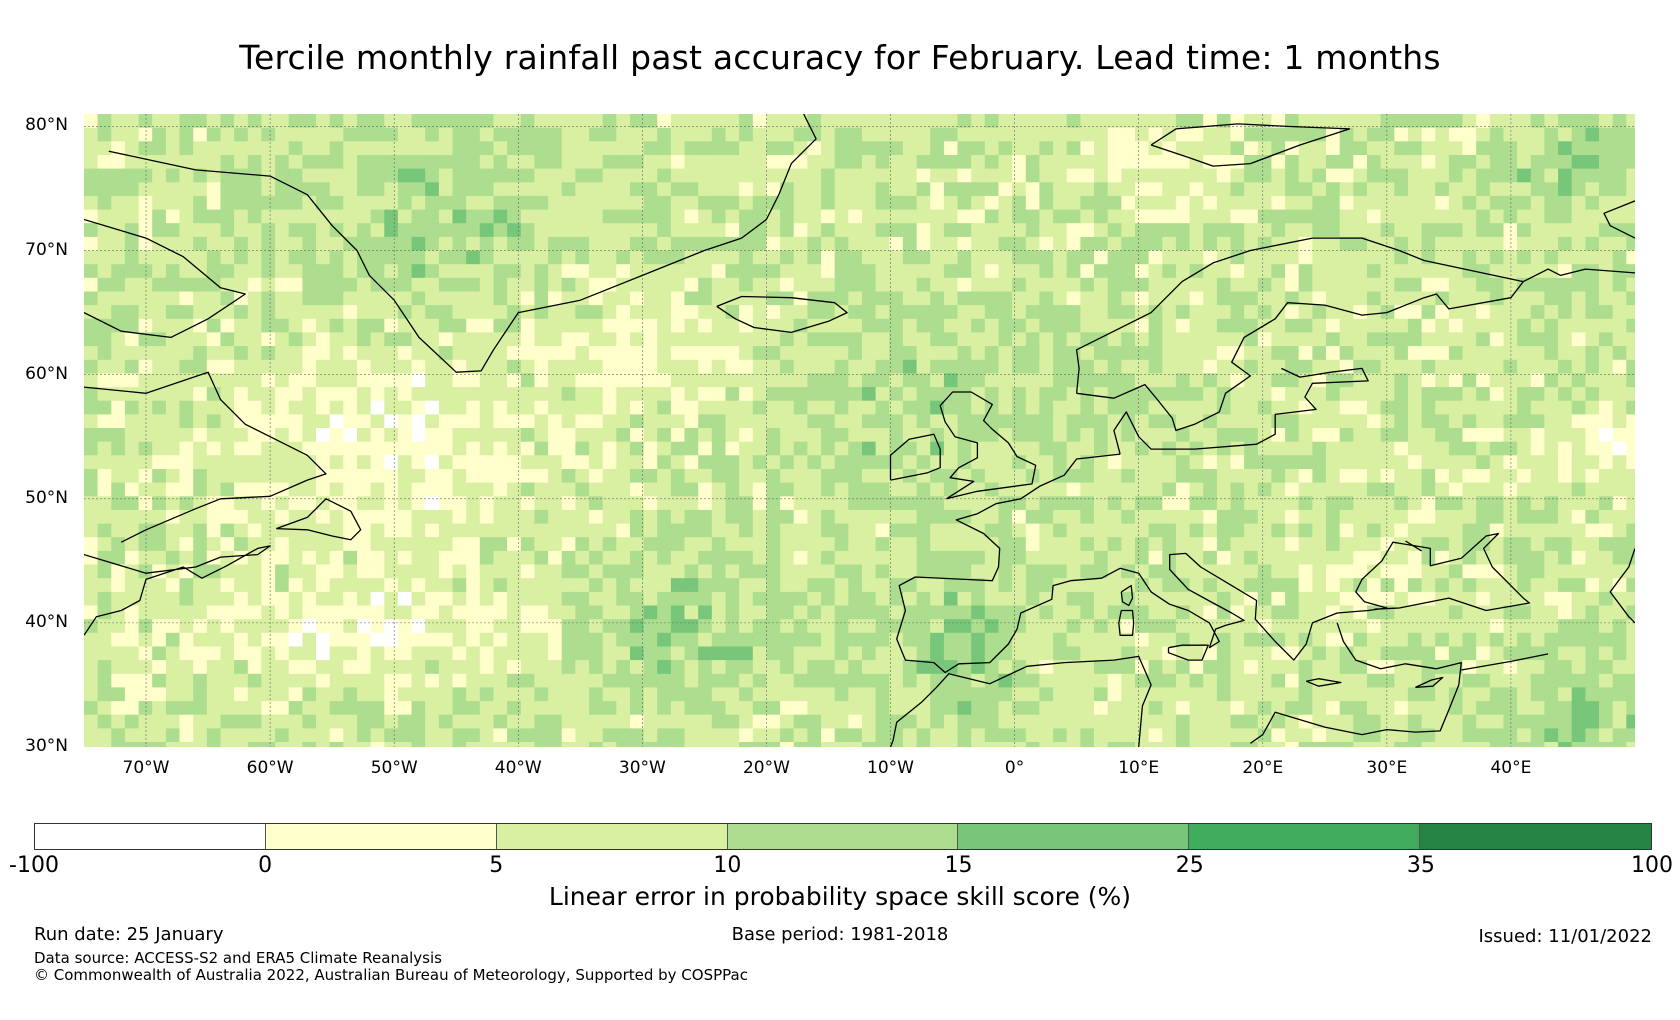  Describe the element at coordinates (34, 865) in the screenshot. I see `colorbar-tick-label: -100` at that location.